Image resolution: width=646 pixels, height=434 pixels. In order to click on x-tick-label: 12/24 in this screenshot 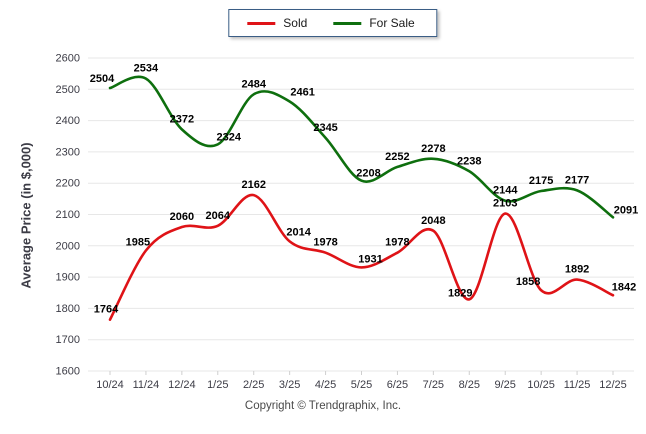, I will do `click(182, 385)`.